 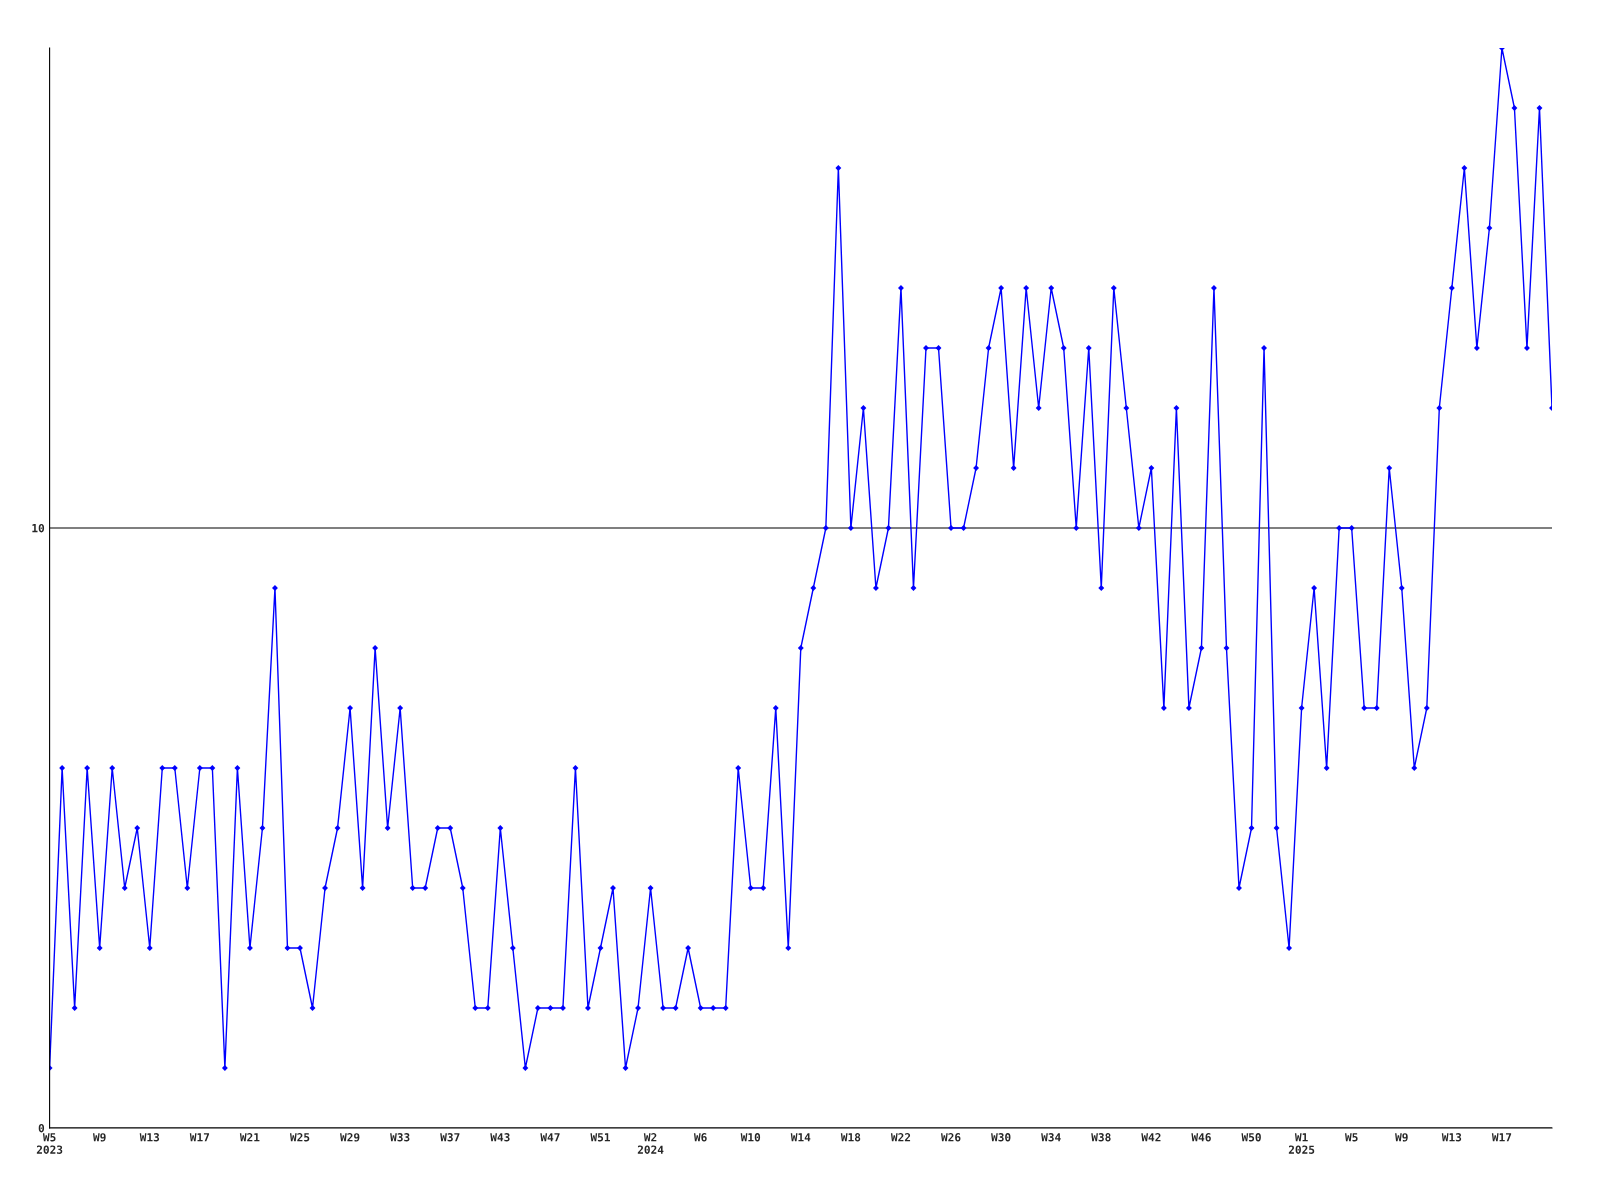 What do you see at coordinates (500, 1137) in the screenshot?
I see `x-tick-label: W43` at bounding box center [500, 1137].